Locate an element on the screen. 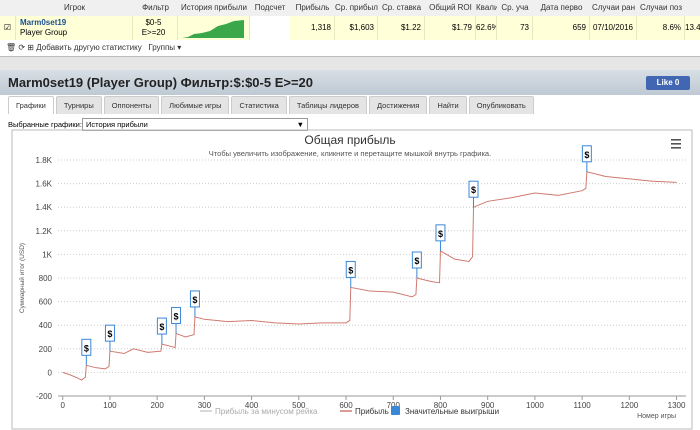  x-tick-label: 1200 is located at coordinates (629, 405).